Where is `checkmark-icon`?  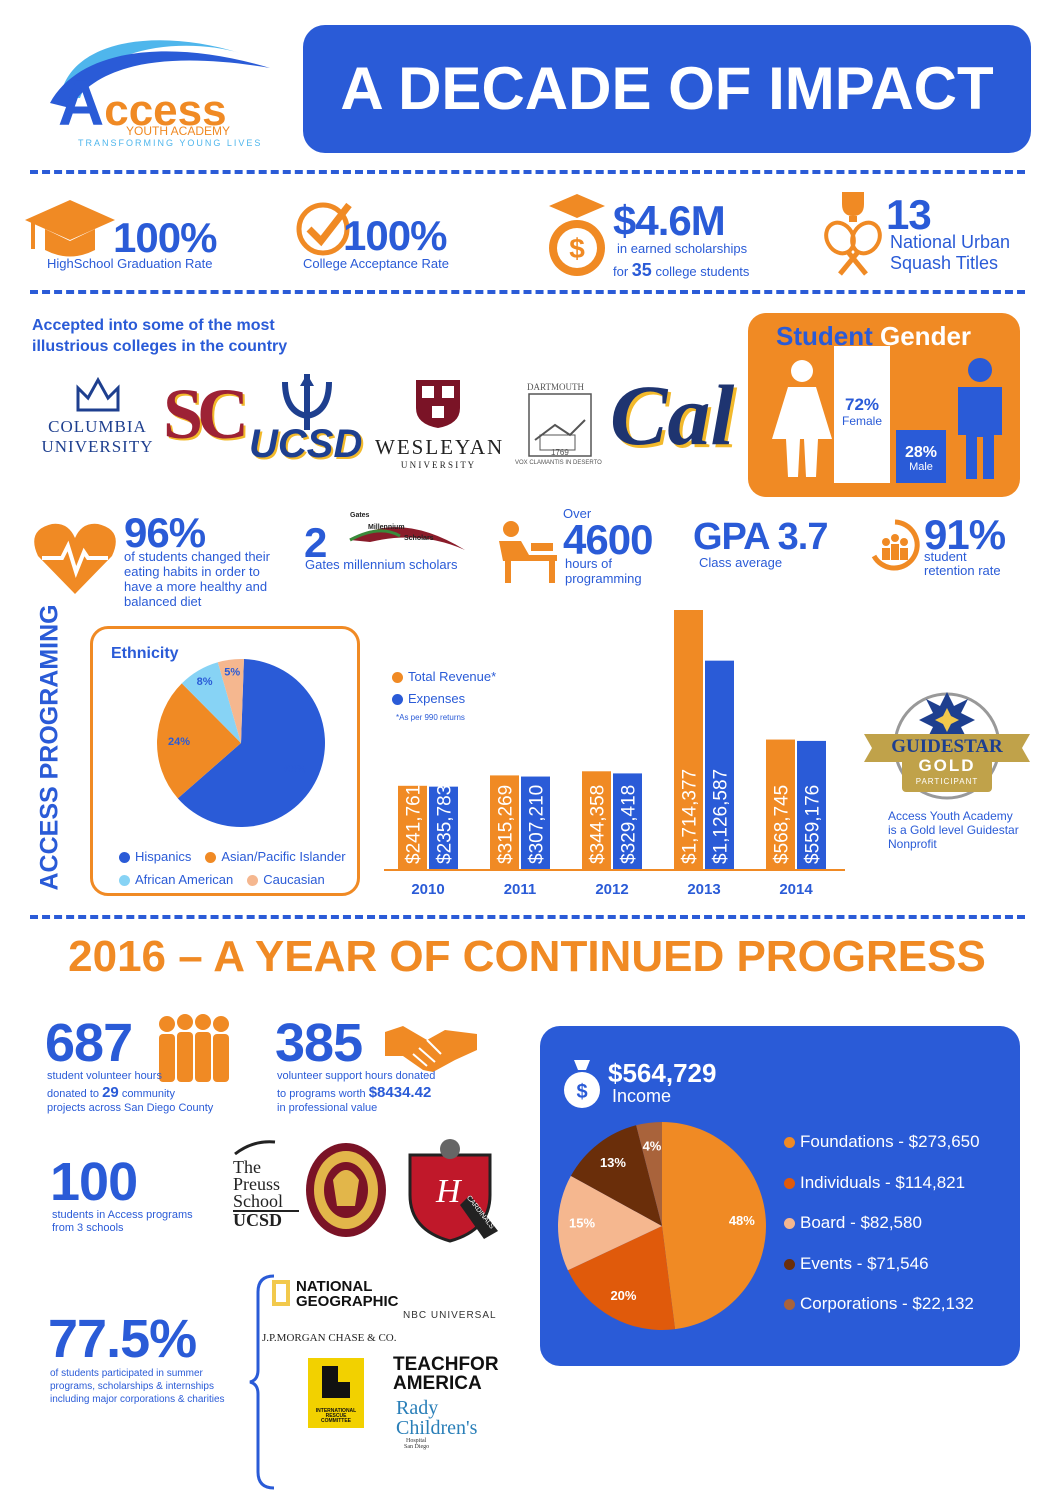
checkmark-icon is located at coordinates (324, 229).